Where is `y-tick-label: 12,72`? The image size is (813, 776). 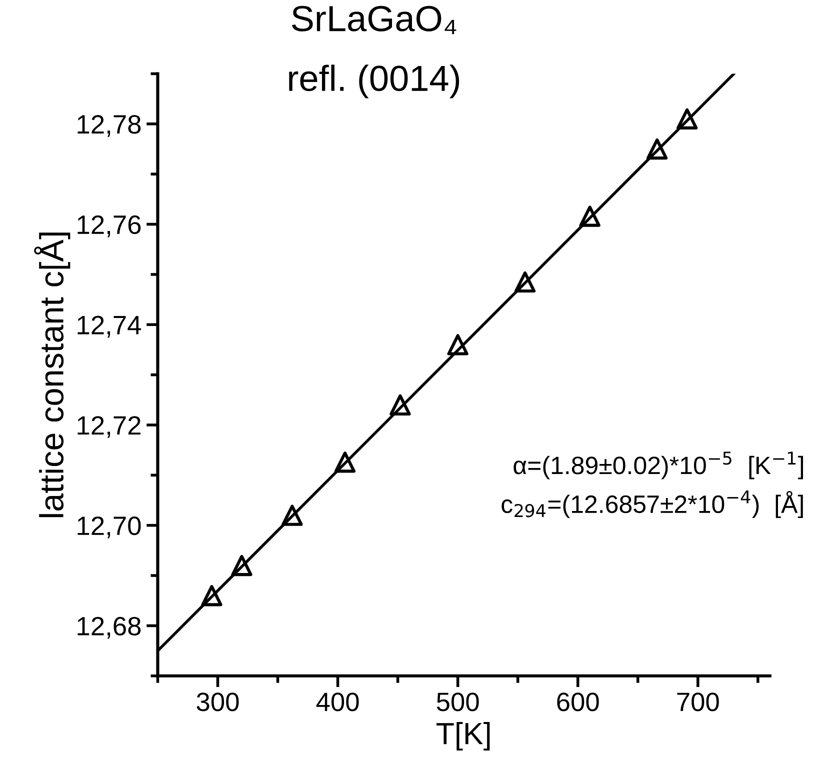 y-tick-label: 12,72 is located at coordinates (109, 427).